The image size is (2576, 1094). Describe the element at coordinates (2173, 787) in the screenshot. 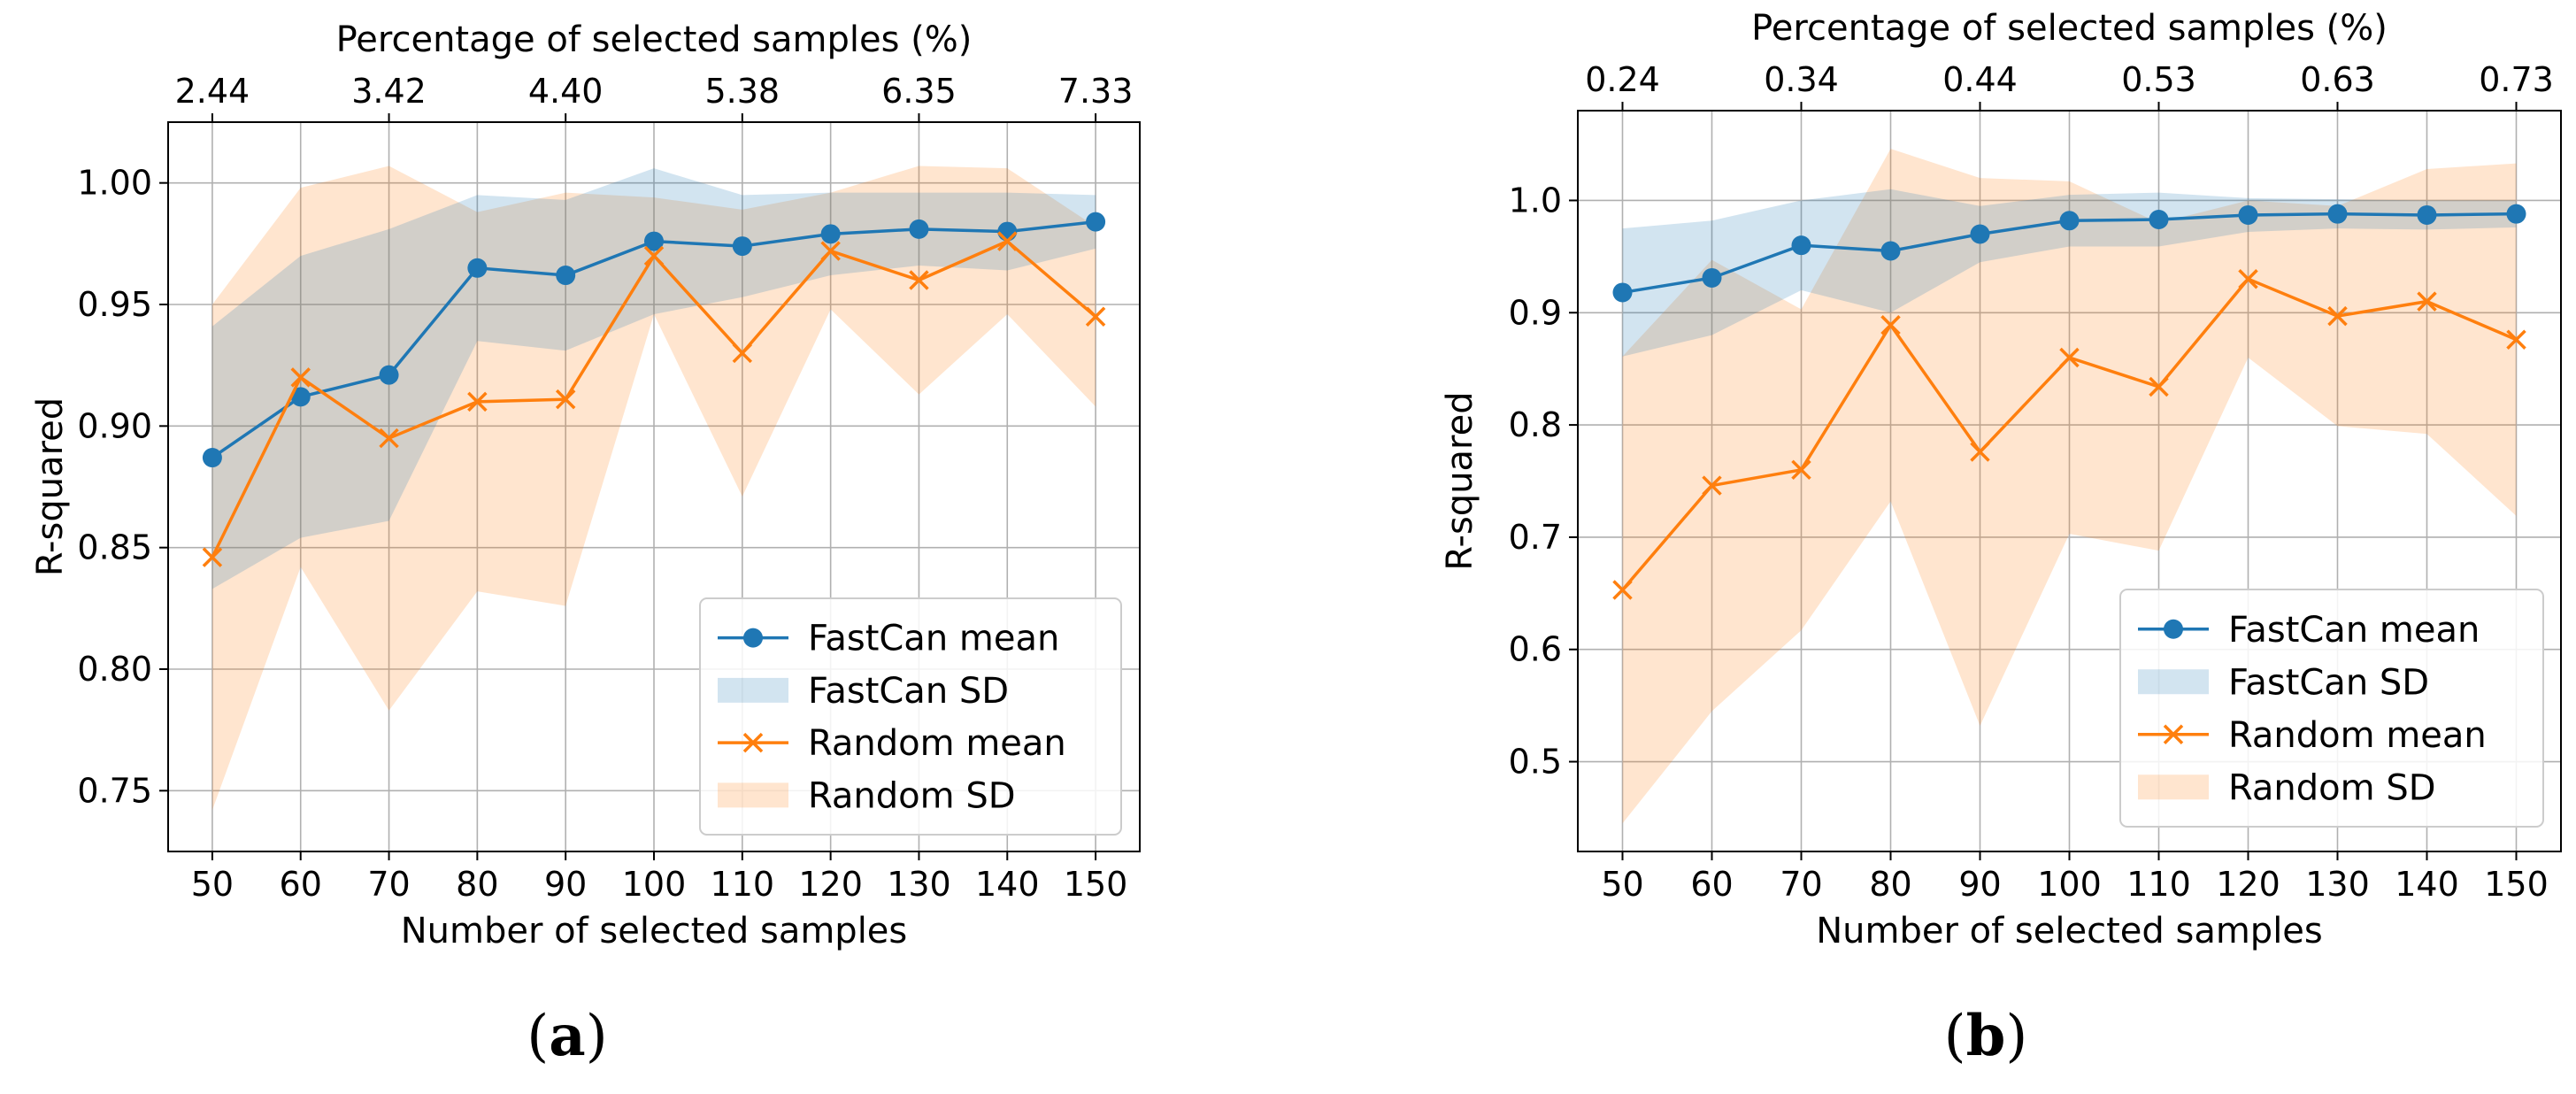

I see `chart-b-legend-swatch-random-sd` at that location.